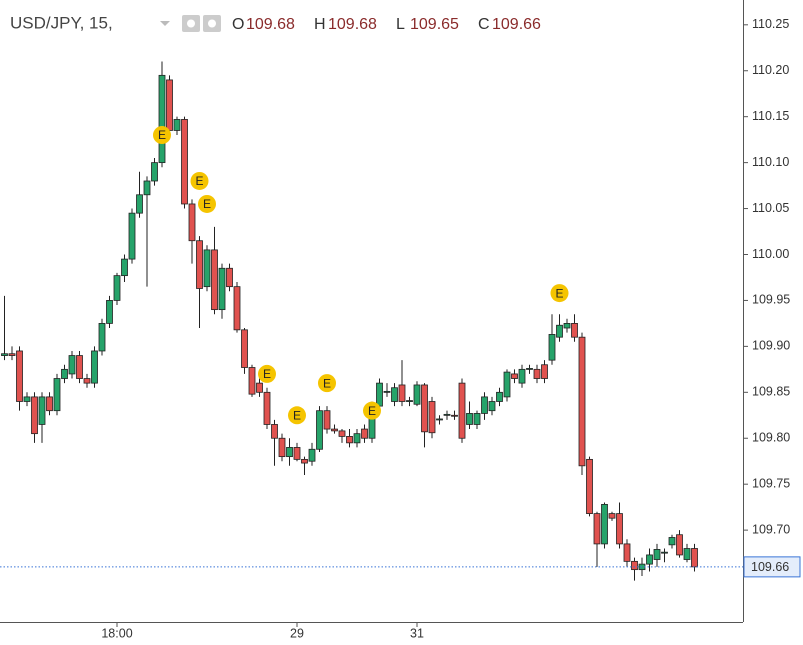 This screenshot has width=803, height=645. I want to click on y-tick-label: 110.05, so click(770, 208).